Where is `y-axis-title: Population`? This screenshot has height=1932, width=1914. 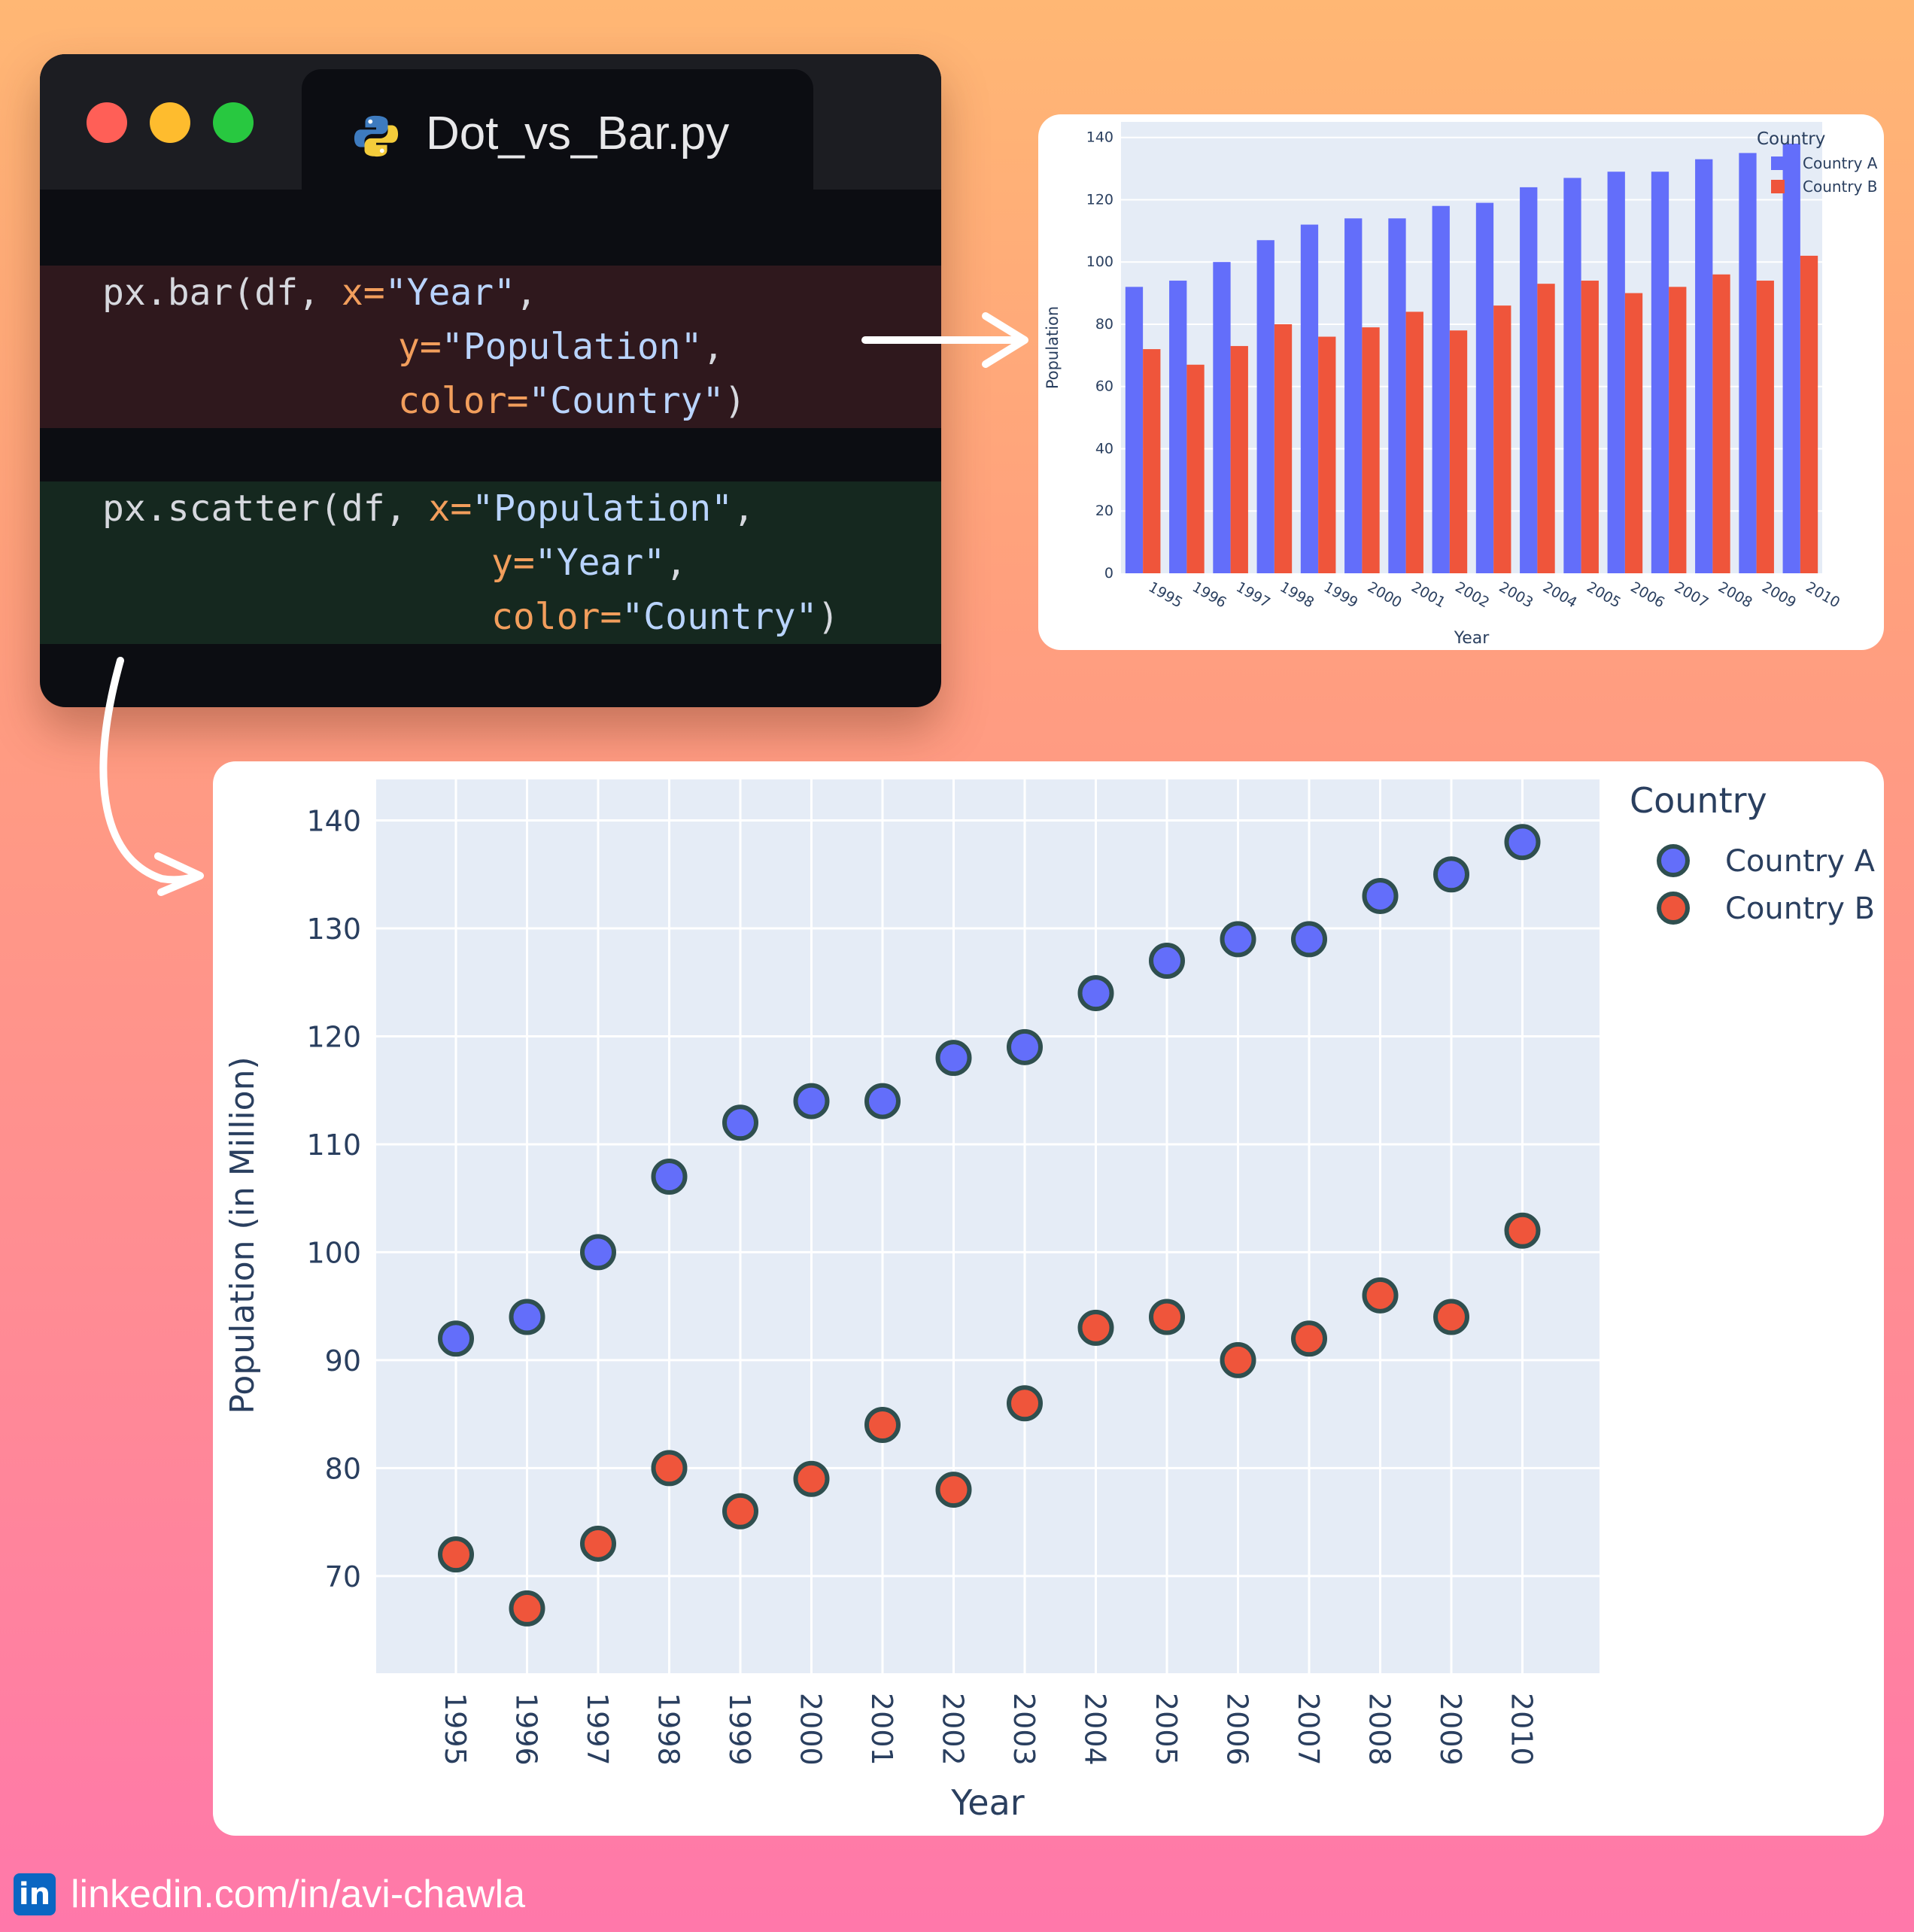 y-axis-title: Population is located at coordinates (1053, 347).